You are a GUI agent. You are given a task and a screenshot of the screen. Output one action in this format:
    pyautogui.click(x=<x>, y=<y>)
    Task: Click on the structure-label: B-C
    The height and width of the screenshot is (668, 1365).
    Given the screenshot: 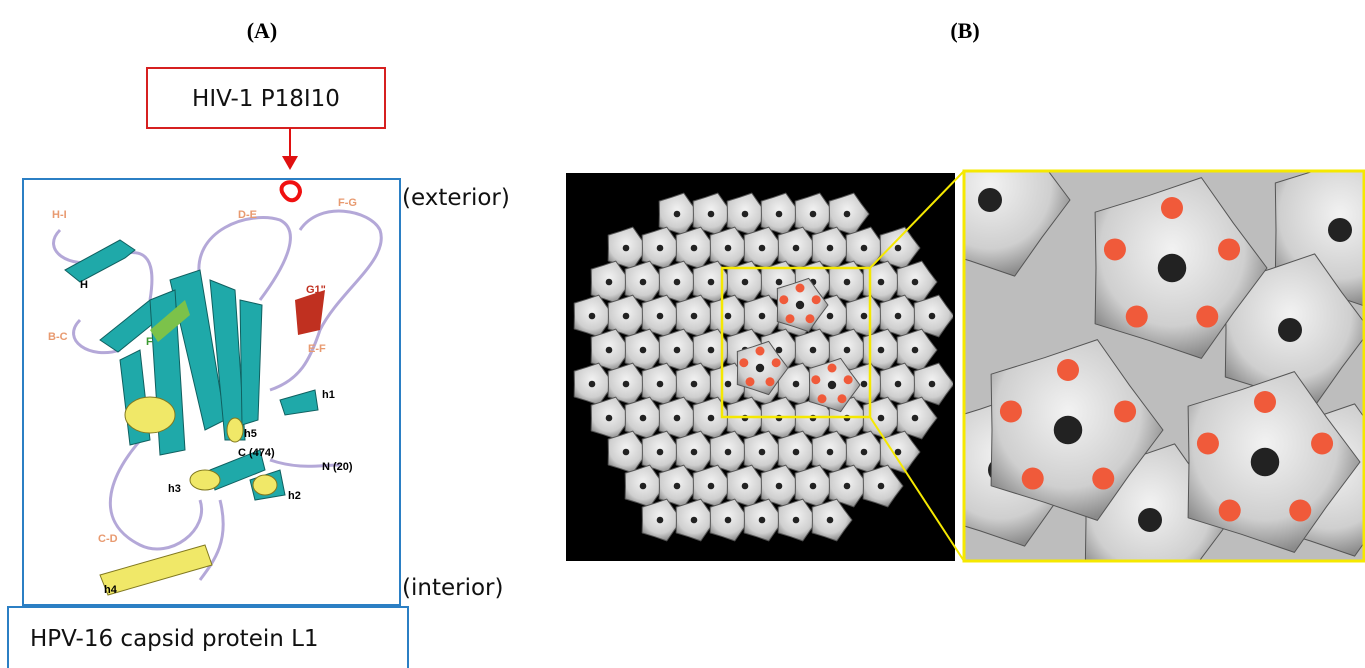 What is the action you would take?
    pyautogui.click(x=58, y=337)
    